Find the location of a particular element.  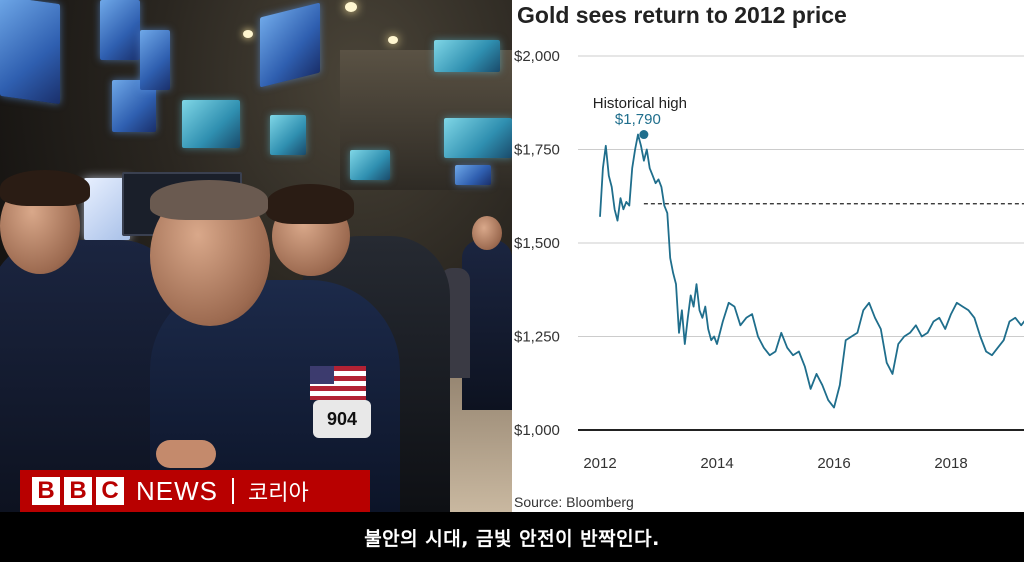

historical-high-marker is located at coordinates (644, 135).